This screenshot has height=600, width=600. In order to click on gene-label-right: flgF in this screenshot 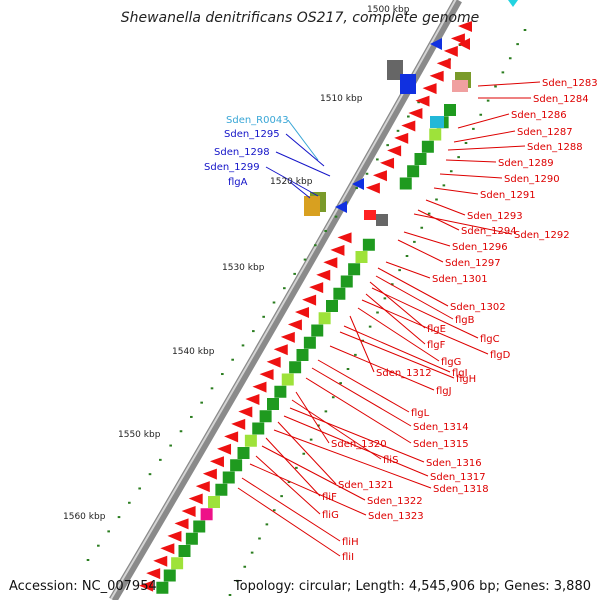, I will do `click(436, 345)`.